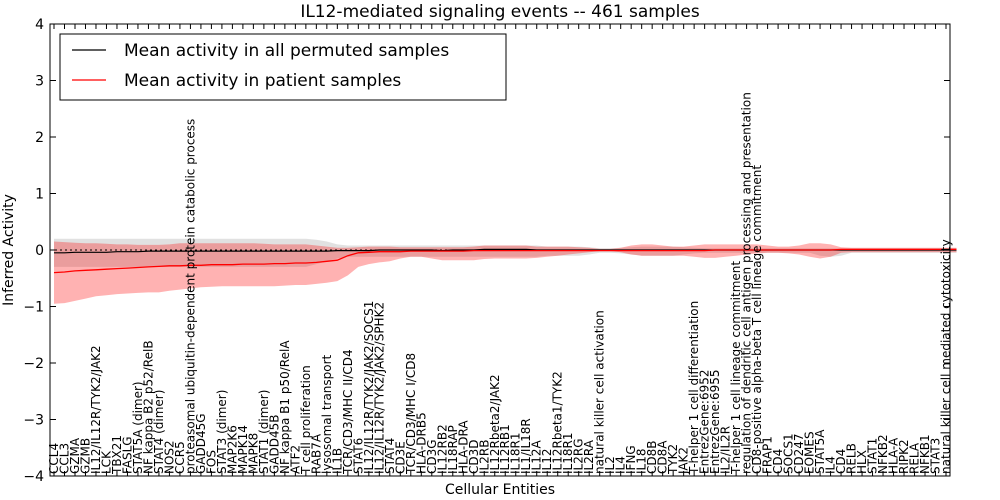 The height and width of the screenshot is (500, 1000). I want to click on category-label: IL12Rbeta1/TYK2, so click(558, 422).